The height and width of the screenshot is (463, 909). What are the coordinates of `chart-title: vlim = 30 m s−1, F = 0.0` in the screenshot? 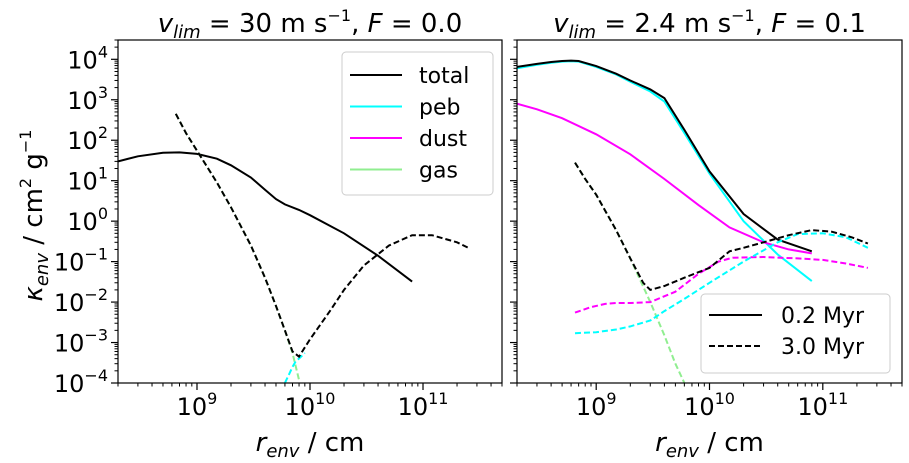 It's located at (310, 24).